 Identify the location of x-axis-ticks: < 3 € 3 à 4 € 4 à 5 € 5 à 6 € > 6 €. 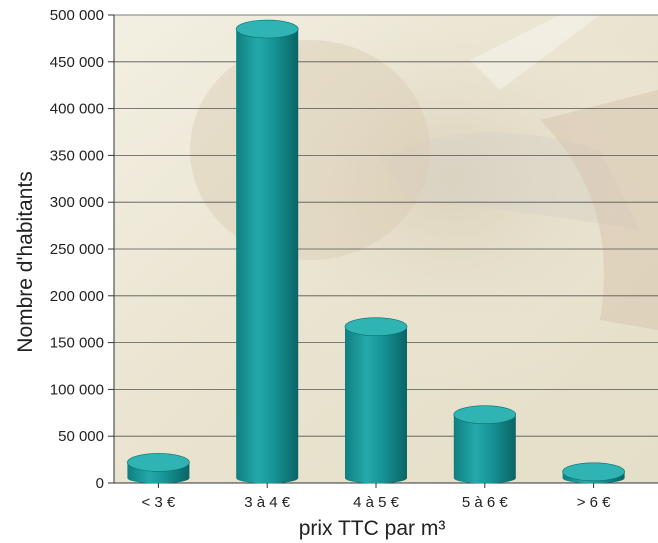
(376, 497).